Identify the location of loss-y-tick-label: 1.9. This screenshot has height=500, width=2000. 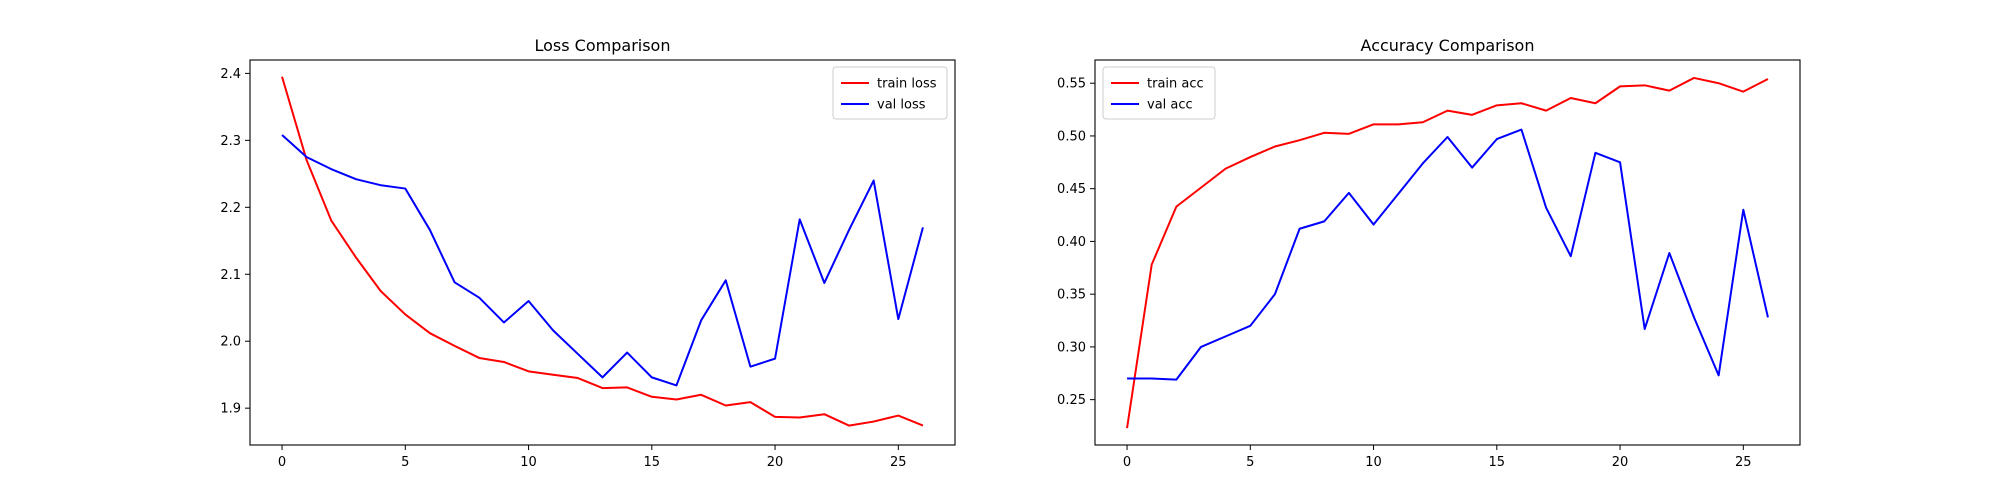
(230, 409).